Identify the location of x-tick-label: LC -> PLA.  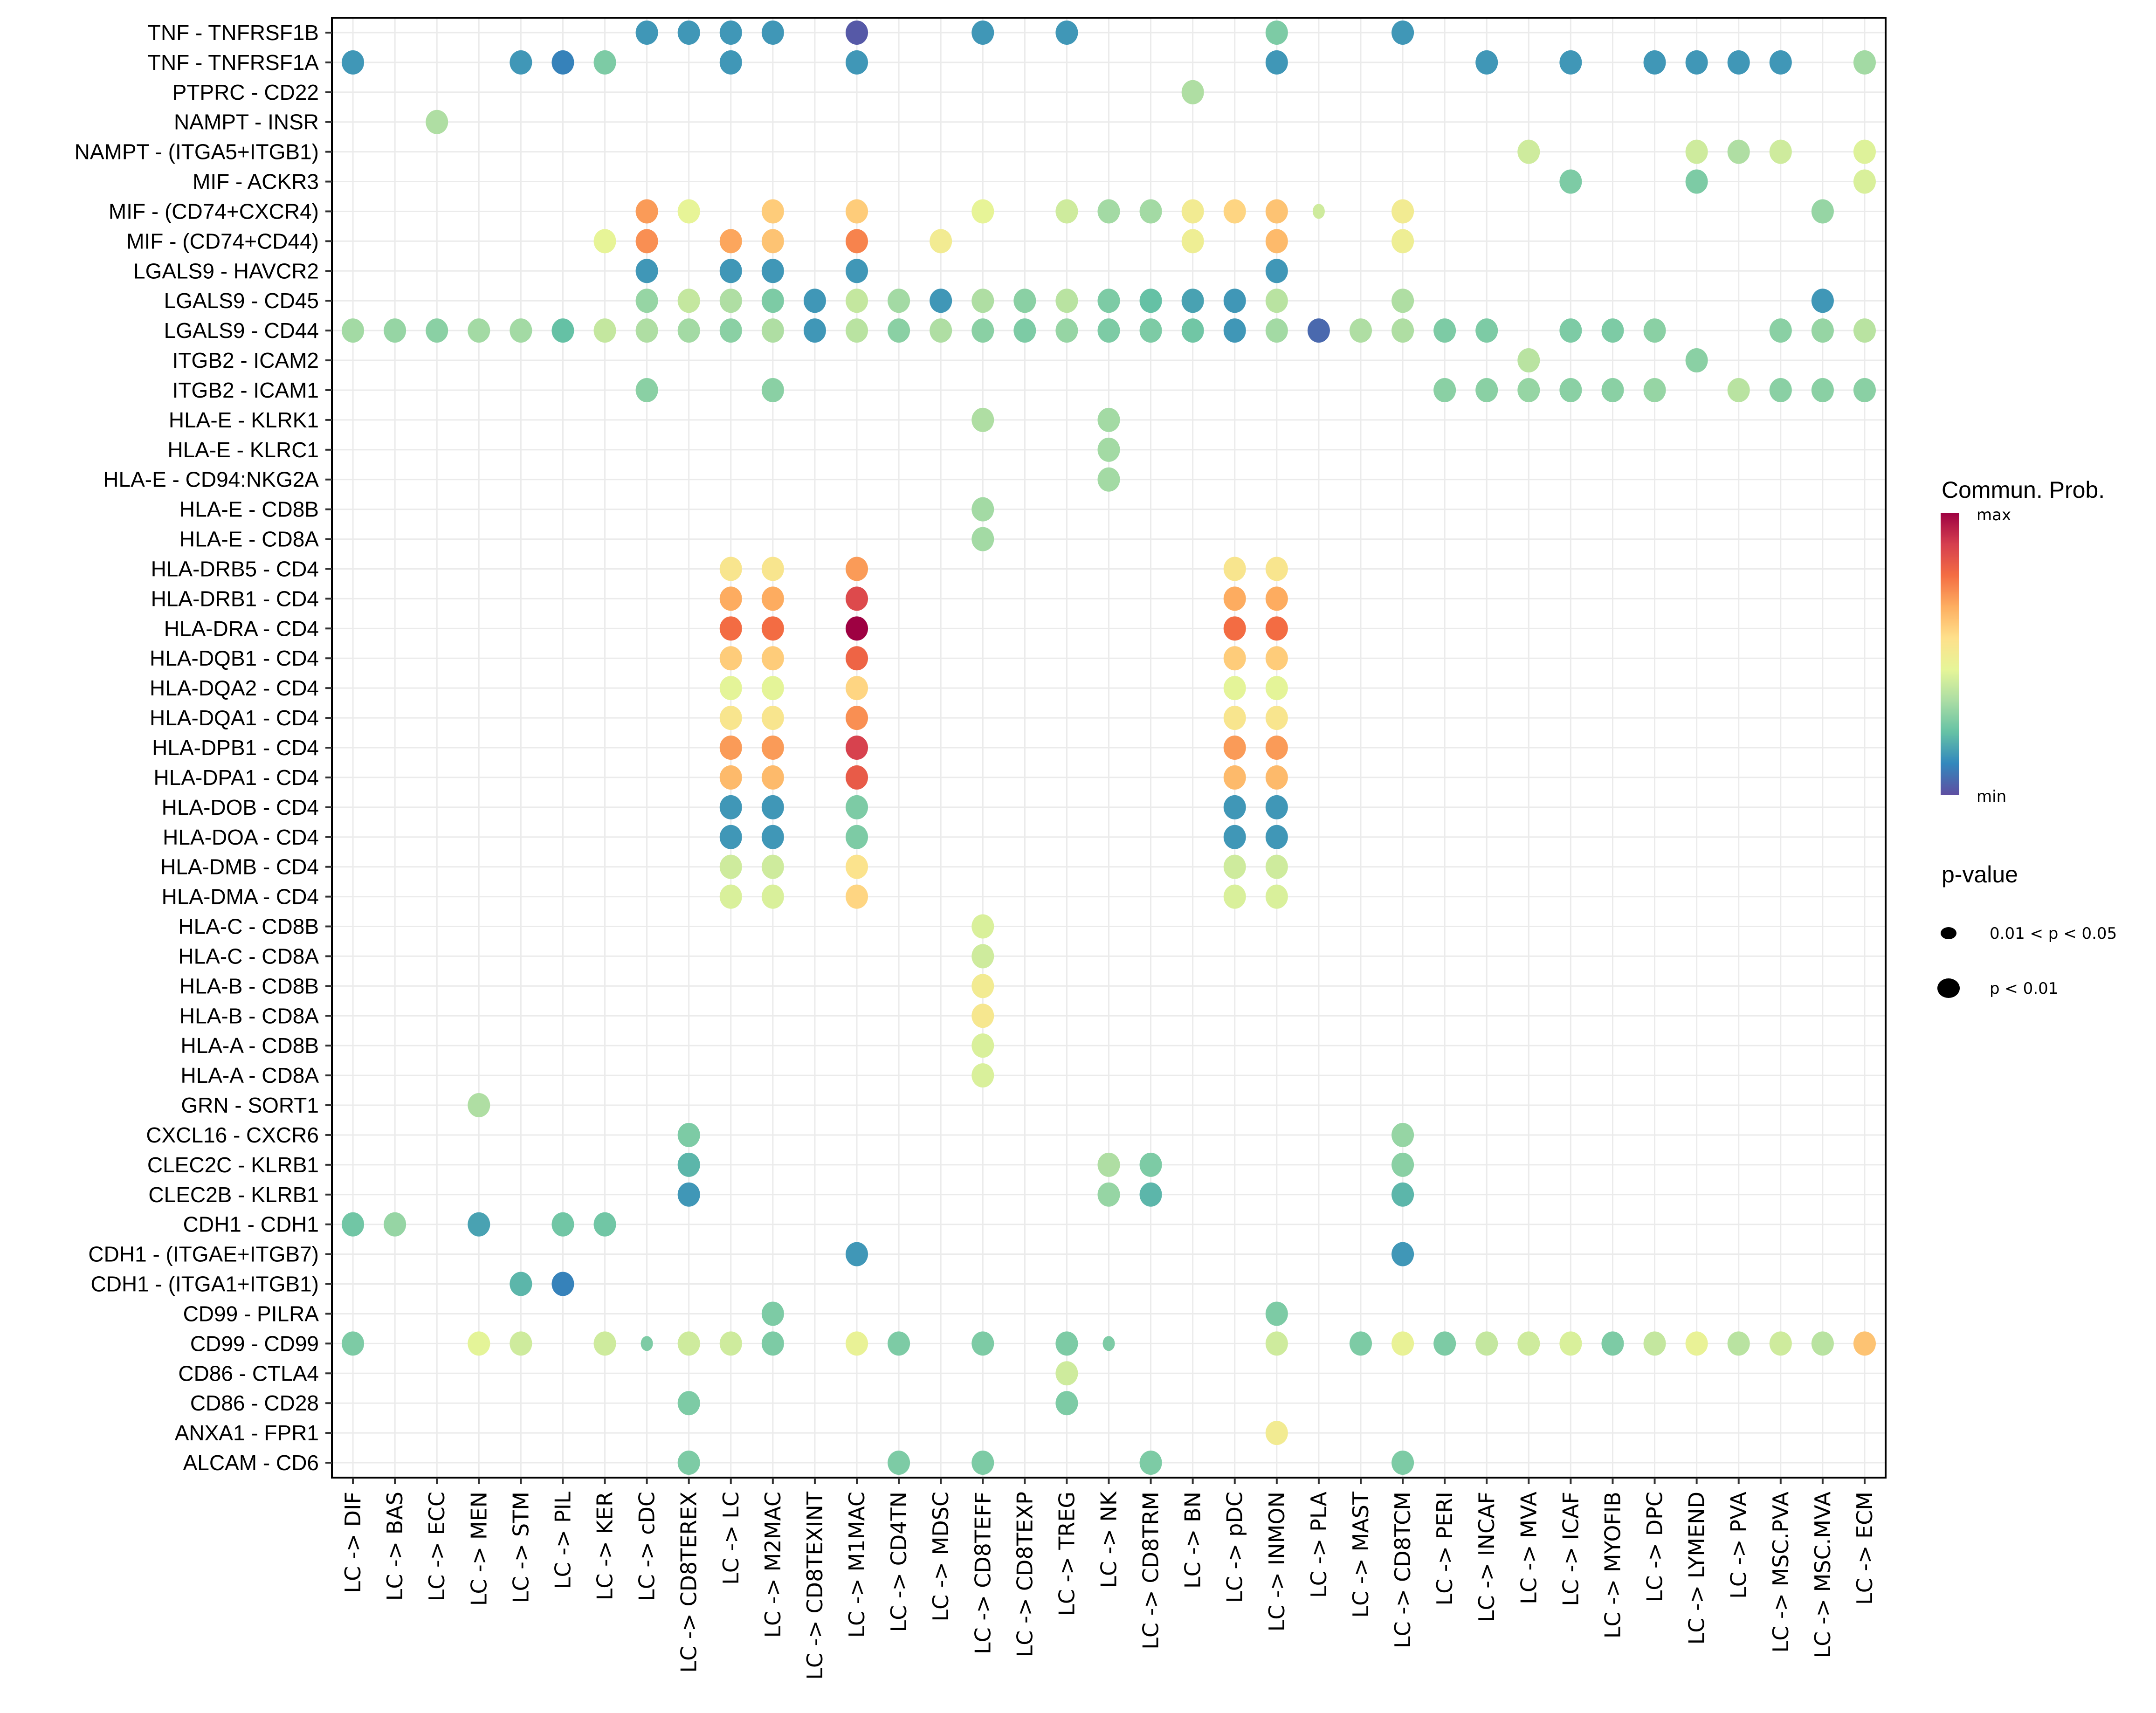
(1318, 1544).